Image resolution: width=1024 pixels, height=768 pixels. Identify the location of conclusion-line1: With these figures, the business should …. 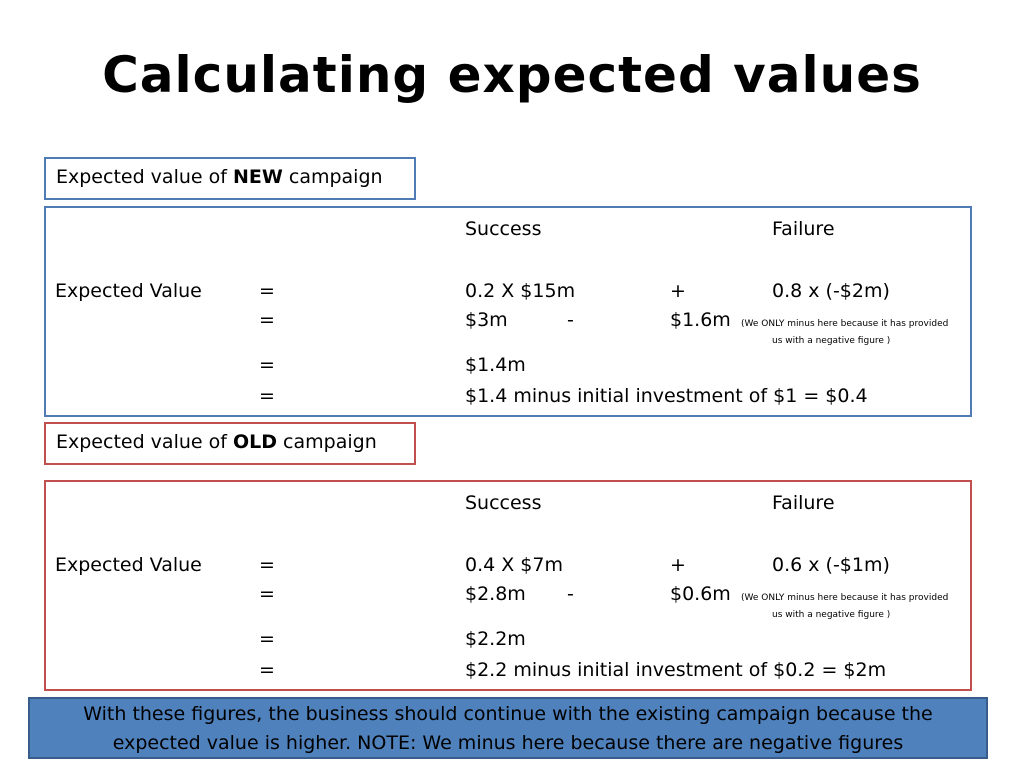
(508, 714).